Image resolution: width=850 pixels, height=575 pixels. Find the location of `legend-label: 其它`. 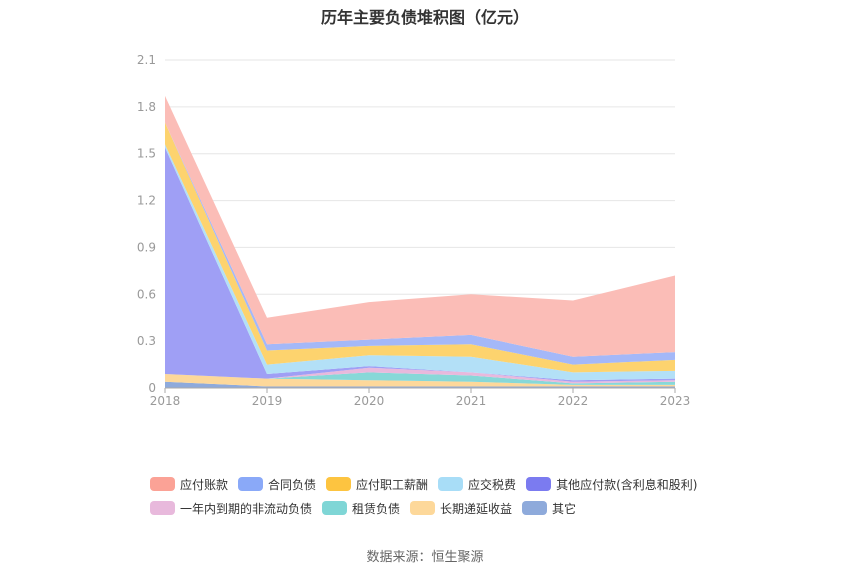

legend-label: 其它 is located at coordinates (564, 508).